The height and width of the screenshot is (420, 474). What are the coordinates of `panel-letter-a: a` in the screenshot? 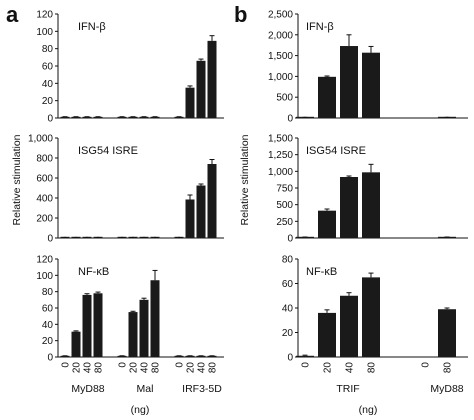 It's located at (12, 14).